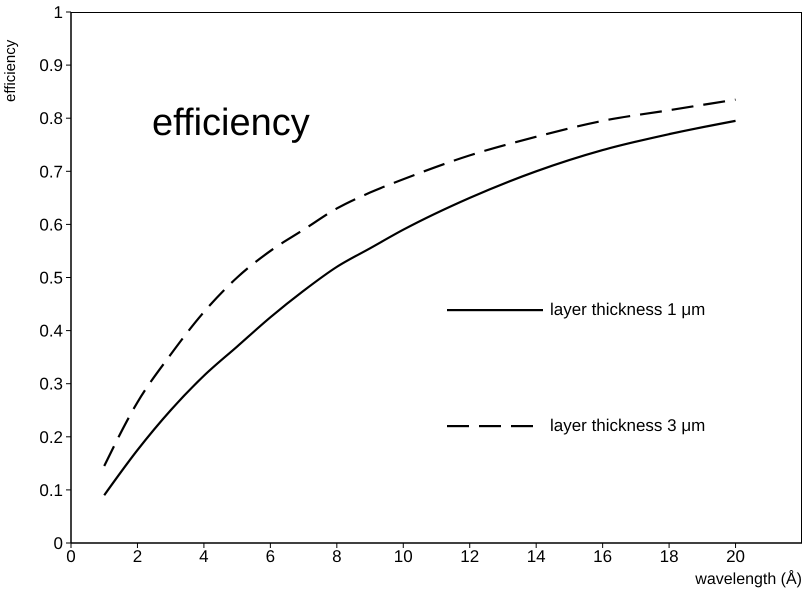  What do you see at coordinates (51, 224) in the screenshot?
I see `y-tick-label: 0.6` at bounding box center [51, 224].